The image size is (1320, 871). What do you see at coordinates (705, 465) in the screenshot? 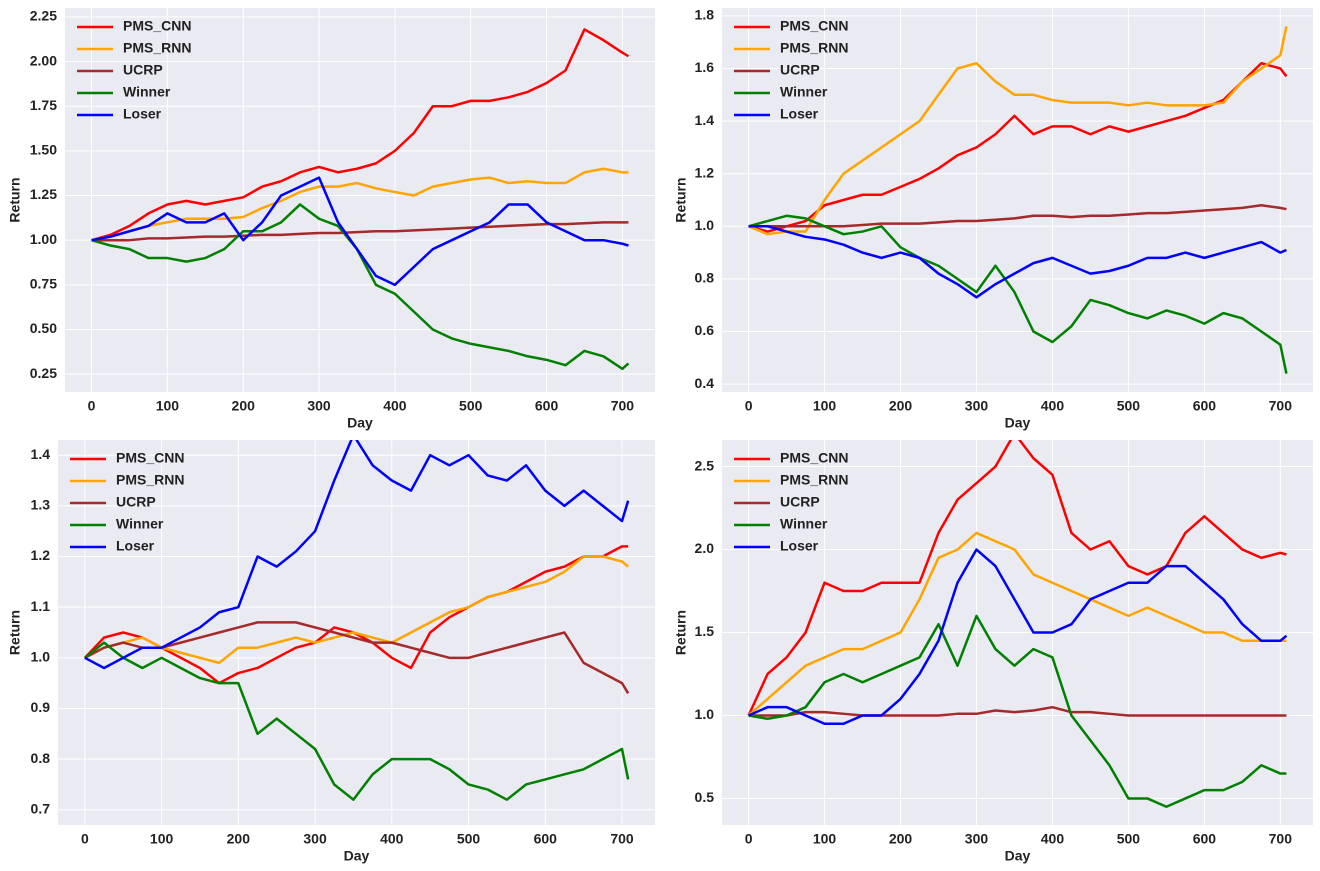
I see `y-tick-label: 2.5` at bounding box center [705, 465].